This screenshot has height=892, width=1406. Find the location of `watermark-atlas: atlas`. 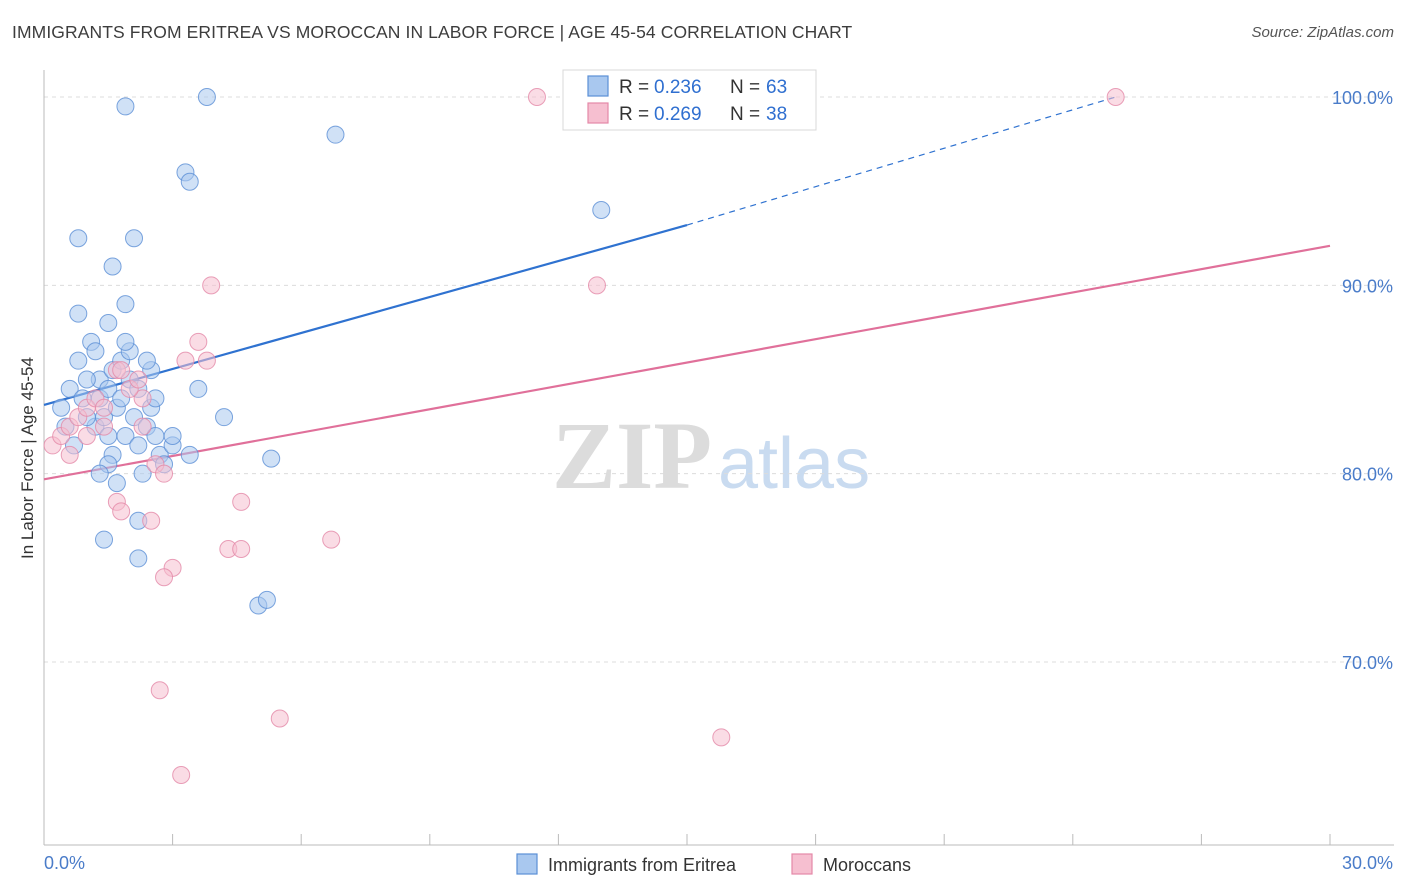

watermark-atlas: atlas is located at coordinates (794, 464).